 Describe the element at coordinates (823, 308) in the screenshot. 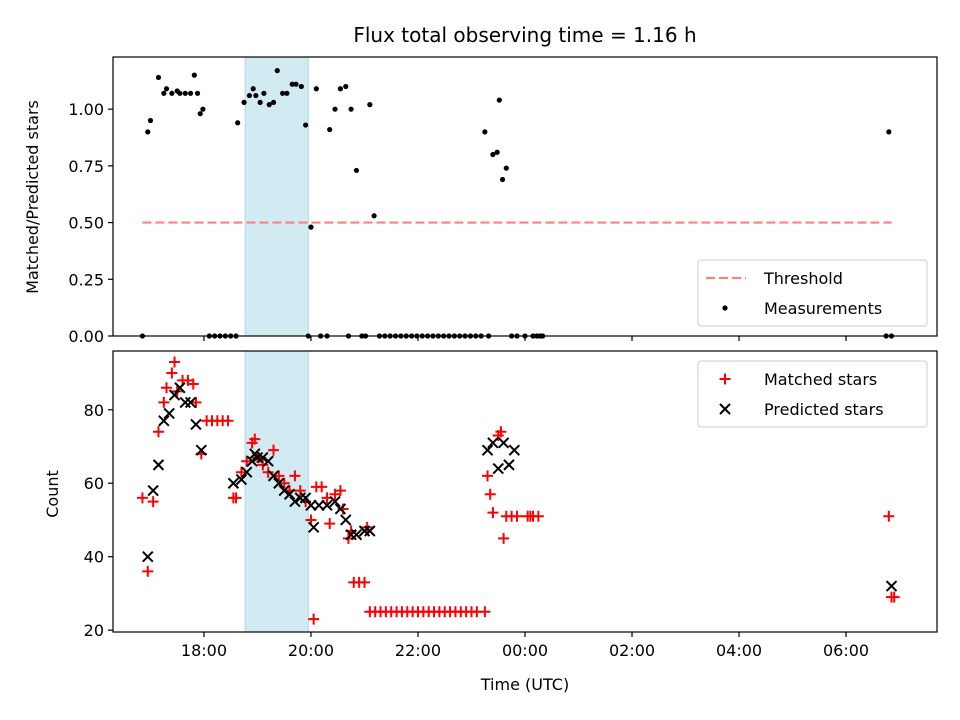

I see `legend-label: Measurements` at that location.